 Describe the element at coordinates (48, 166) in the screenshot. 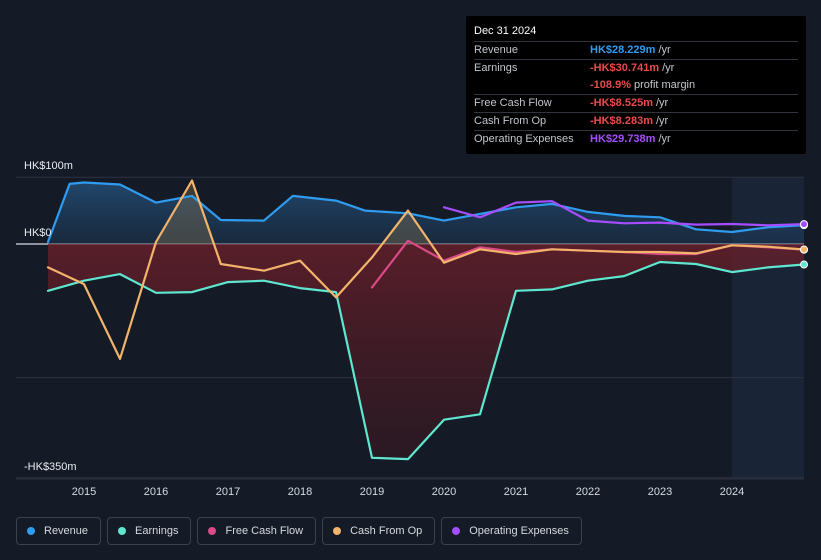

I see `y-tick-label: HK$100m` at that location.